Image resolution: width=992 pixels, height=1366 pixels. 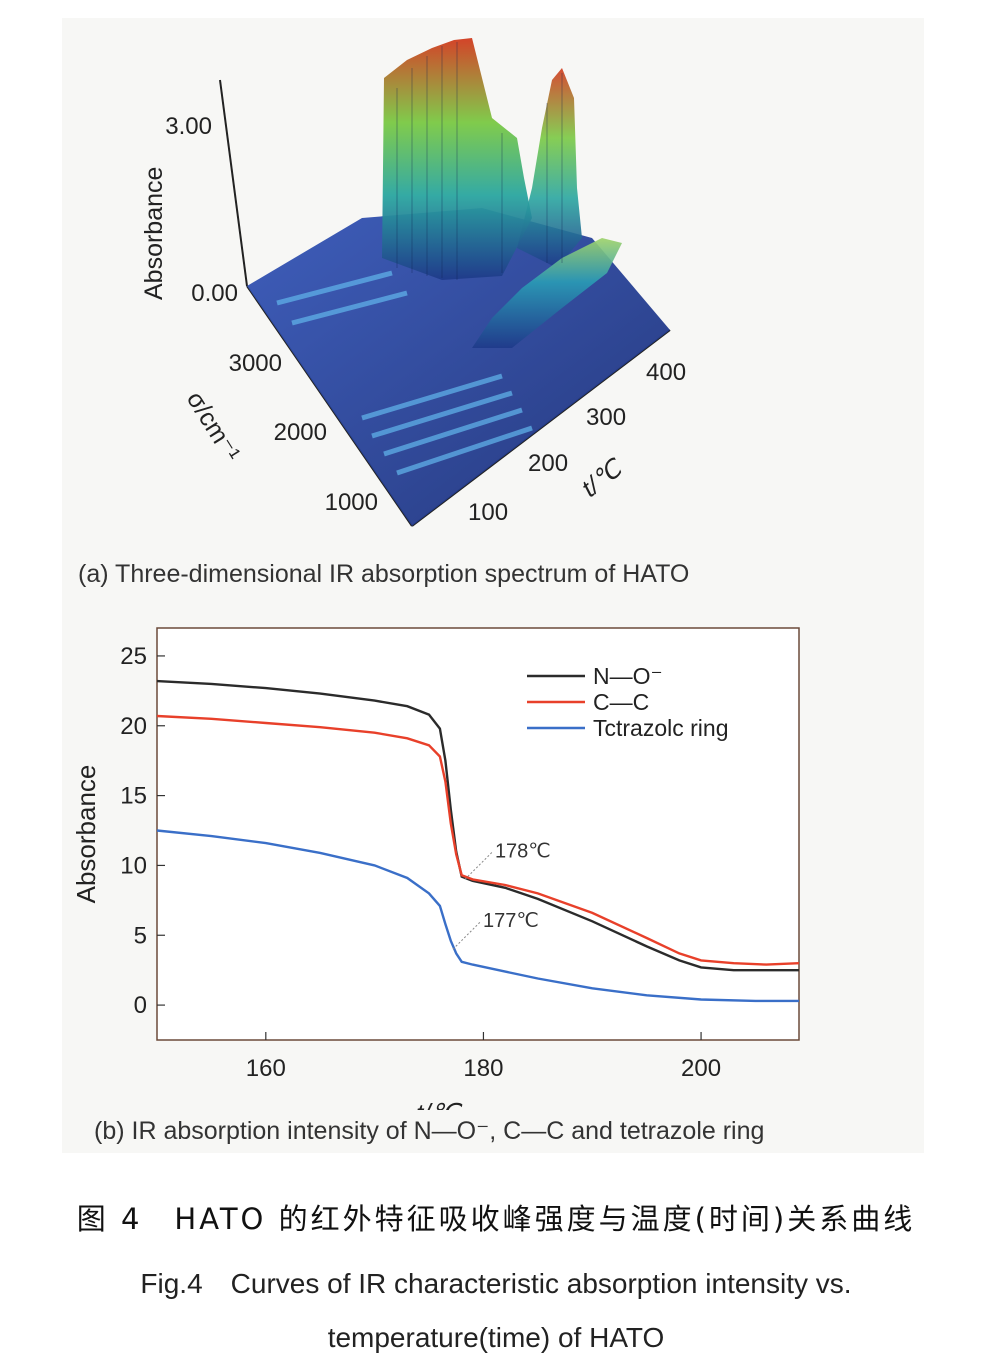 I want to click on x-axis-label: t/℃, so click(x=439, y=1104).